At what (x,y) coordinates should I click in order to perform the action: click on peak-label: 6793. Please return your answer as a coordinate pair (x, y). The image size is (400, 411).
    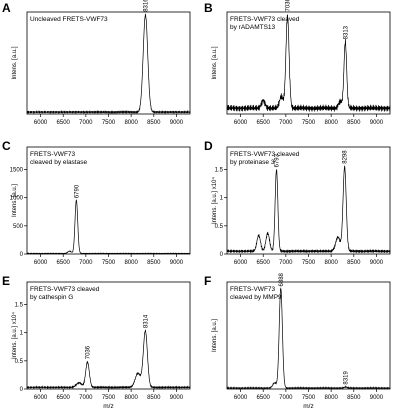
    Looking at the image, I should click on (277, 160).